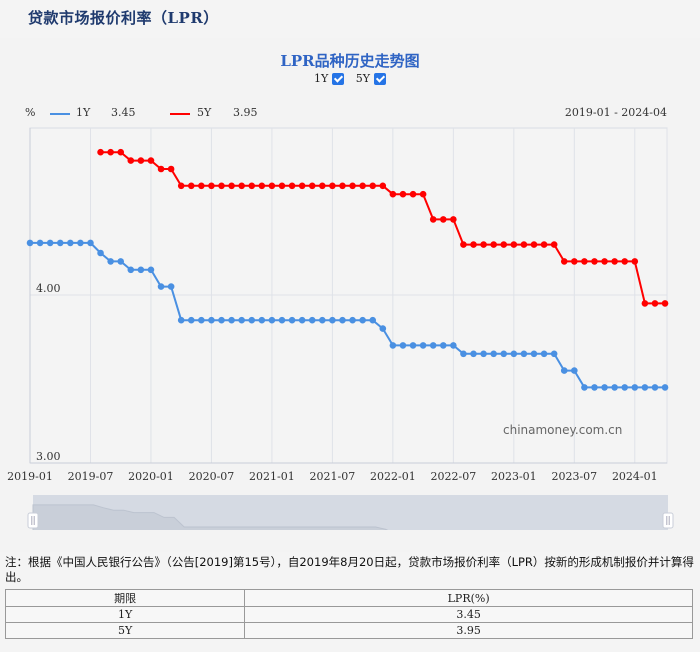 This screenshot has width=700, height=652. Describe the element at coordinates (83, 112) in the screenshot. I see `legend-1y-name: 1Y` at that location.